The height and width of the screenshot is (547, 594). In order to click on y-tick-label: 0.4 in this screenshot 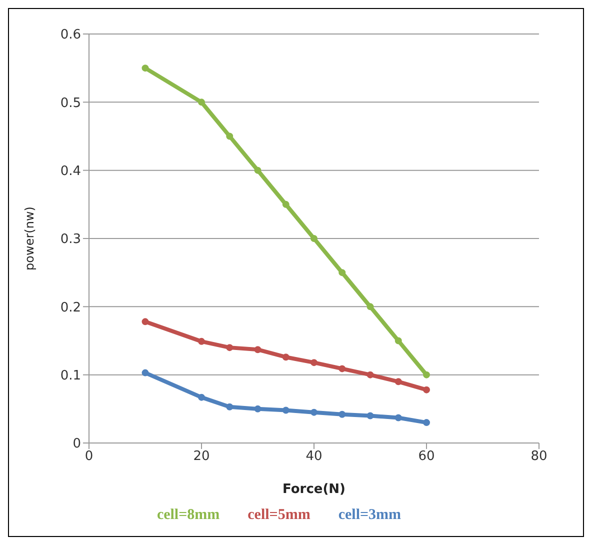, I will do `click(70, 171)`.